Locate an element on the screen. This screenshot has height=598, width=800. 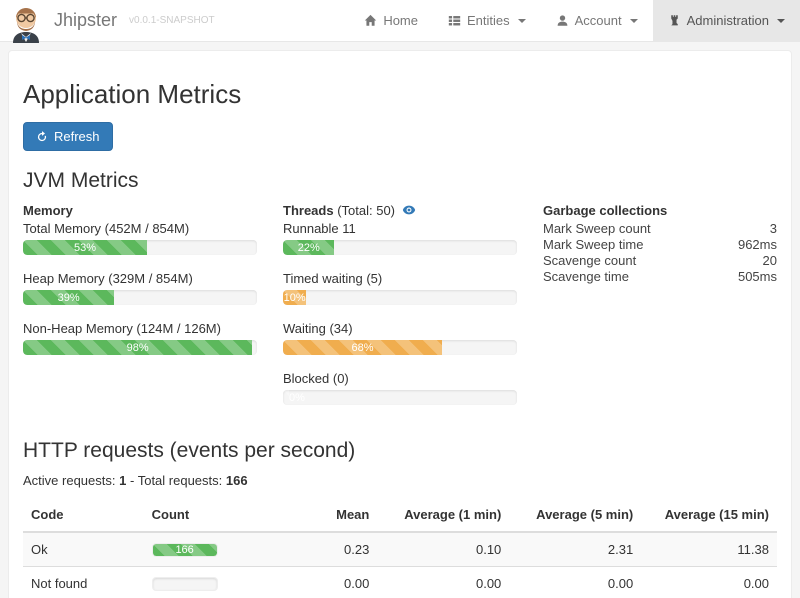
waiting-progressbar: 68% is located at coordinates (400, 347).